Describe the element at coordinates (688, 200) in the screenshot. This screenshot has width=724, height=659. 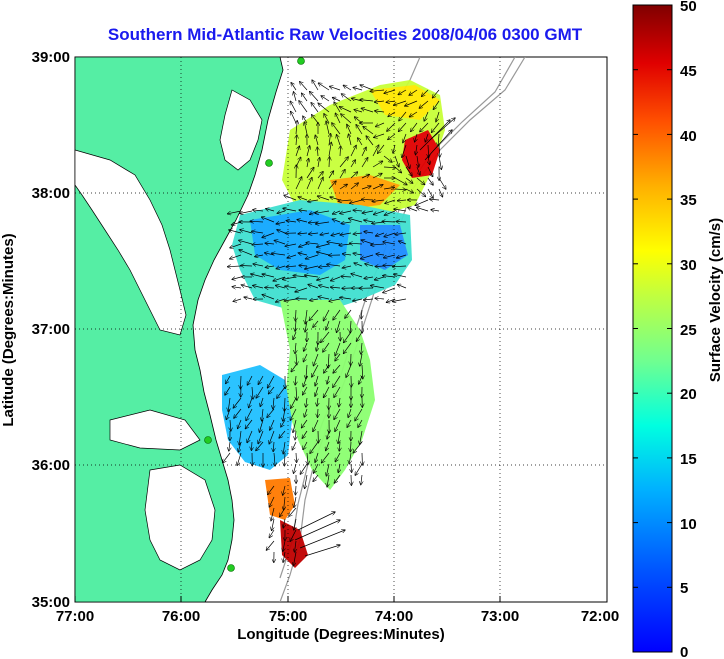
I see `colorbar-tick-label: 35` at that location.